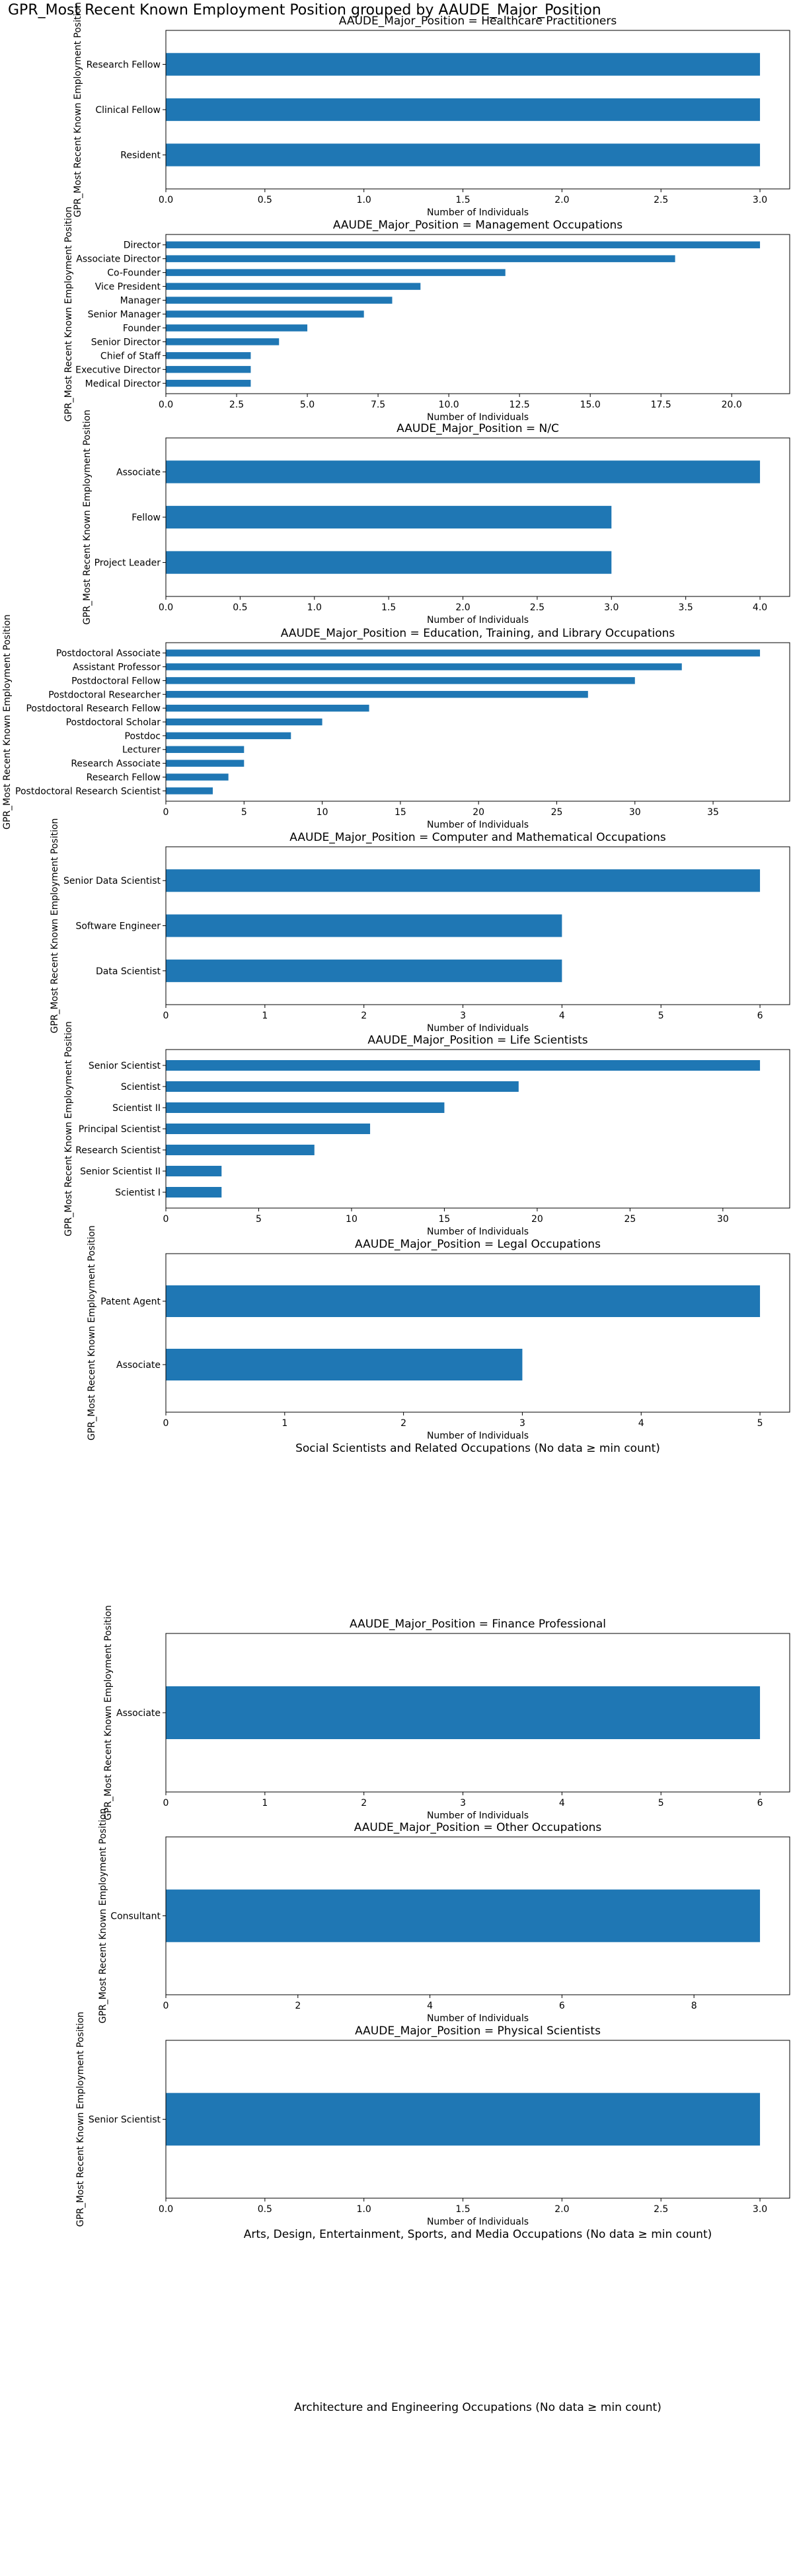 Image resolution: width=793 pixels, height=2576 pixels. I want to click on panel-3-ytick-label: Associate, so click(138, 473).